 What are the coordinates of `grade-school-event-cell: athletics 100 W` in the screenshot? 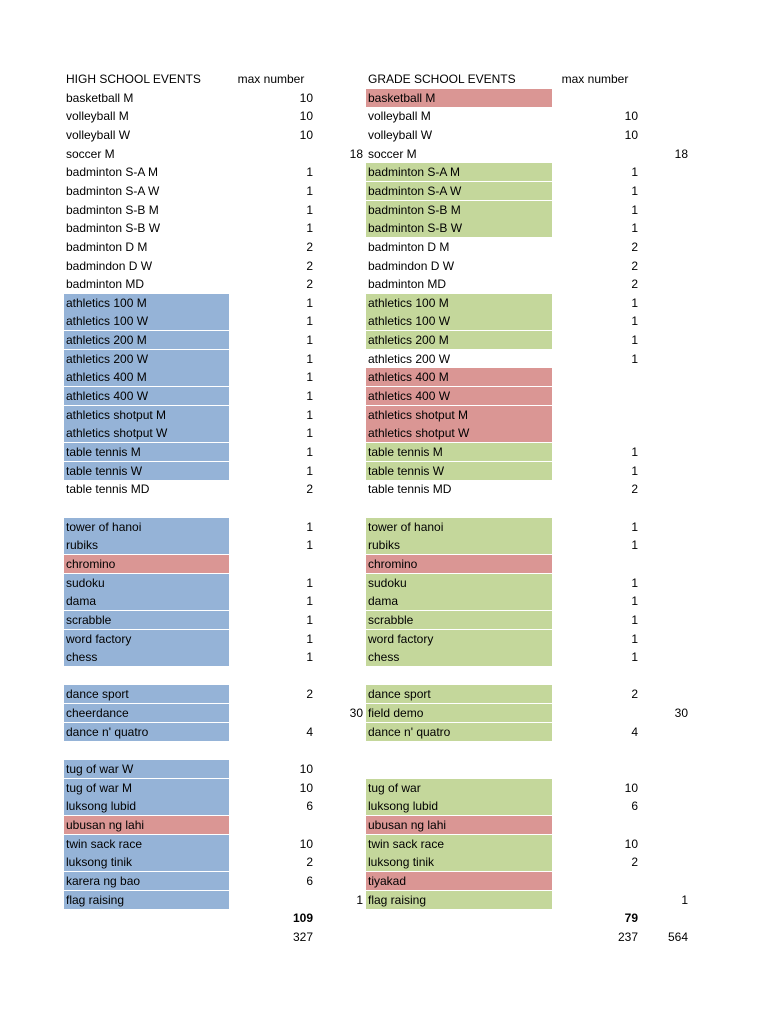 It's located at (459, 321).